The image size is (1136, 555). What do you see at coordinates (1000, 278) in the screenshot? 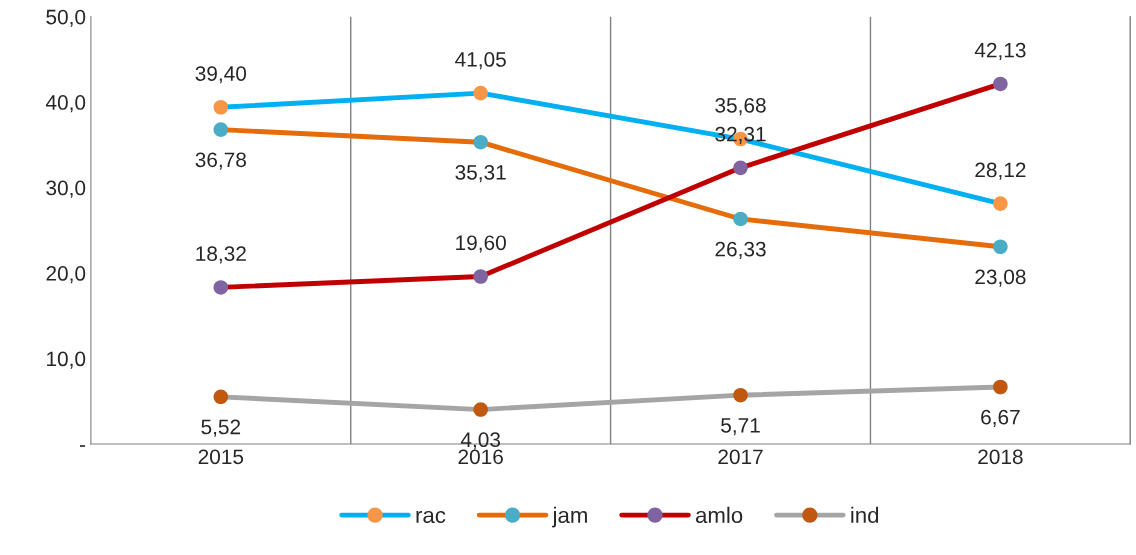
I see `data-label: 23,08` at bounding box center [1000, 278].